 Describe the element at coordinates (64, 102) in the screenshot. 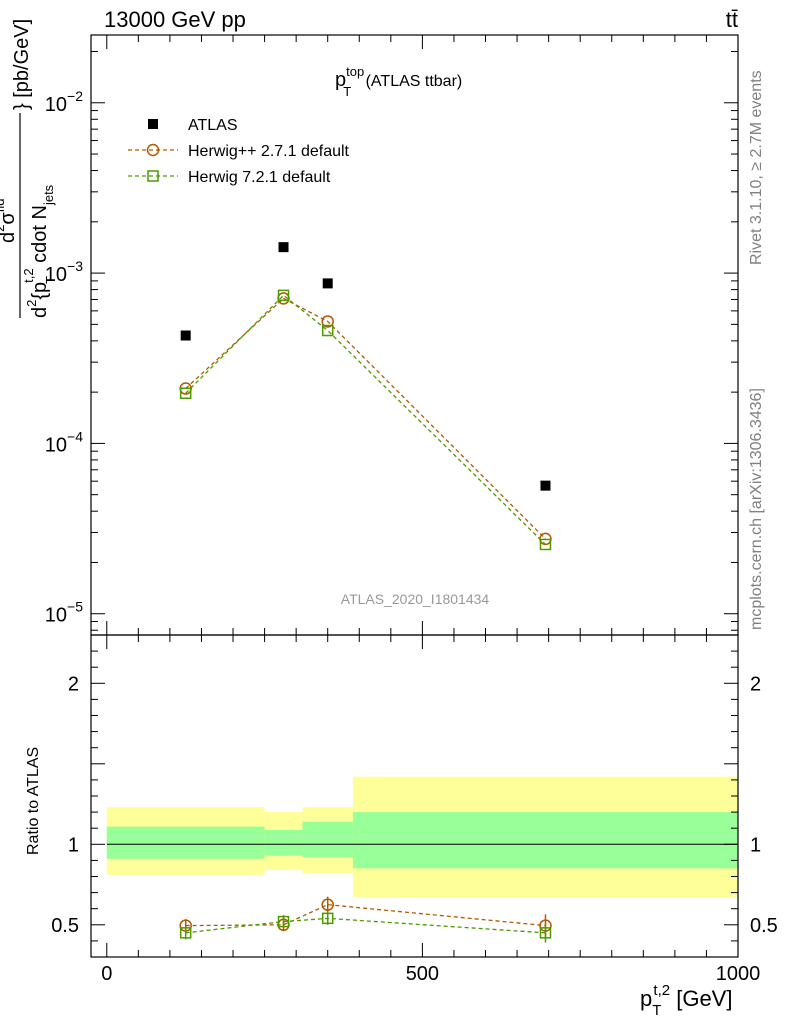

I see `main-y-tick-label-0: 10⁻²` at that location.